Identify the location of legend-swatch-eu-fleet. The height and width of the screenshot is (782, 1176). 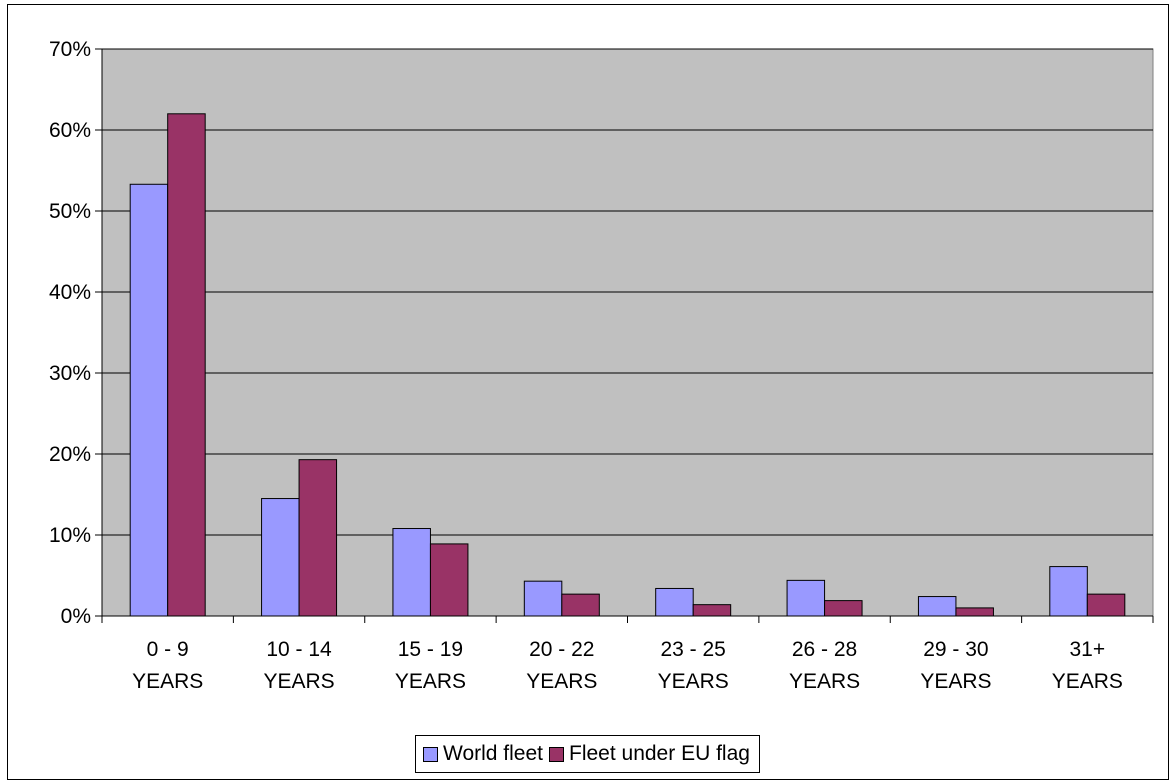
(556, 754).